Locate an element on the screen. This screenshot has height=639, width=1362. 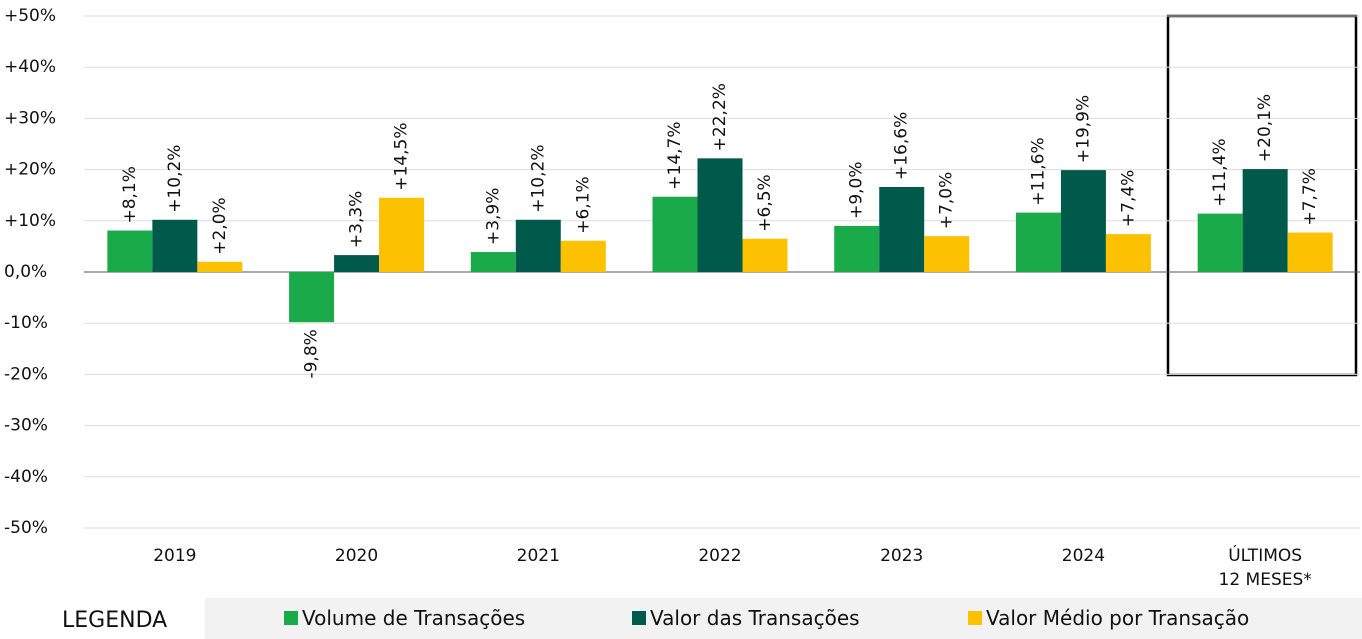
x-tick-label: 2024 is located at coordinates (1083, 556).